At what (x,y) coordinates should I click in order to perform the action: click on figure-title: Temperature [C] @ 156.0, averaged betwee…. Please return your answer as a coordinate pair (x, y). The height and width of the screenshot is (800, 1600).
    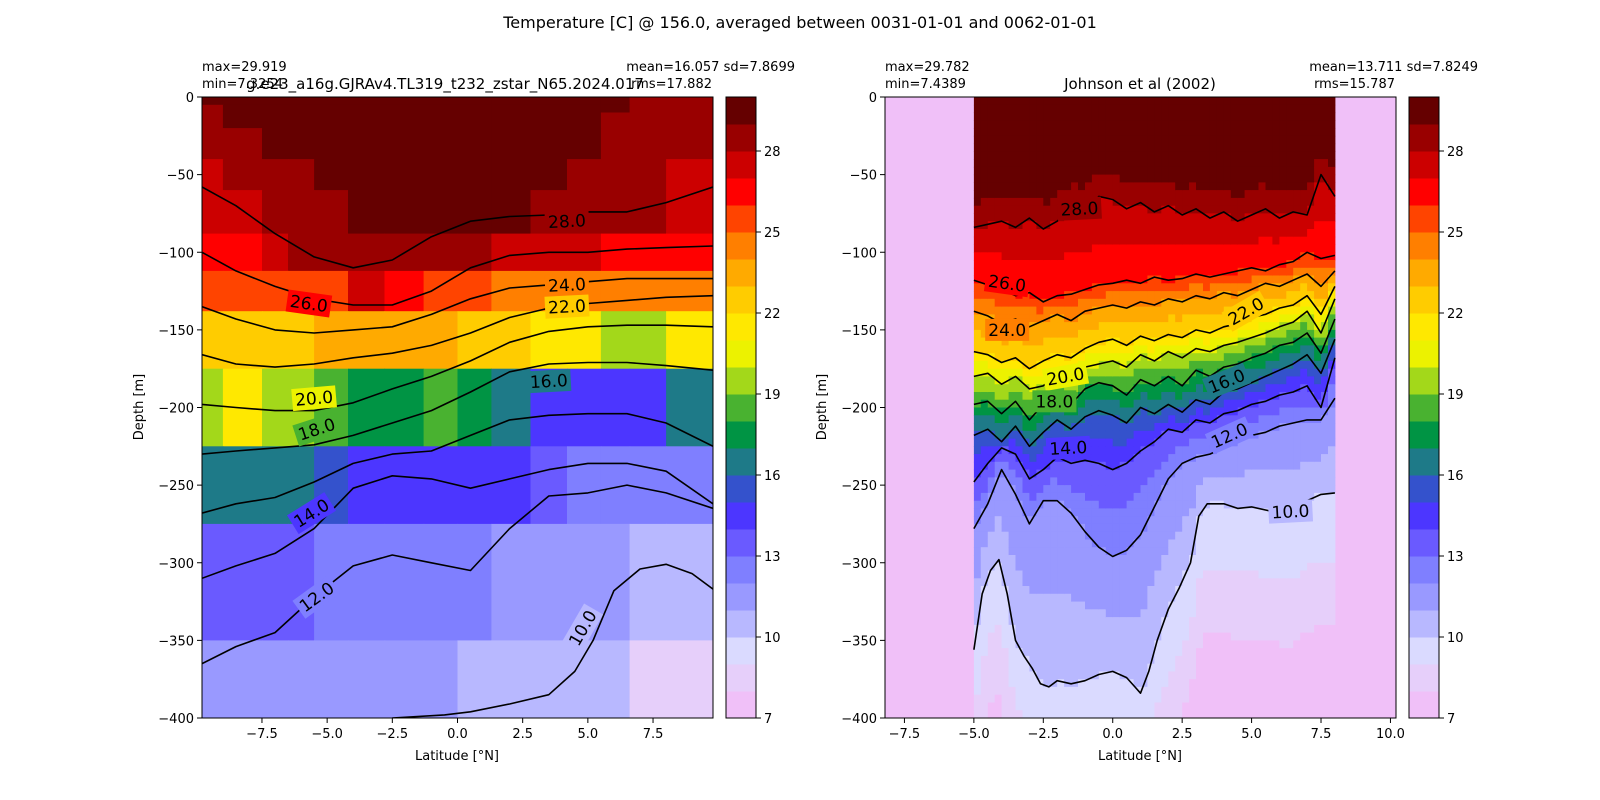
    Looking at the image, I should click on (799, 22).